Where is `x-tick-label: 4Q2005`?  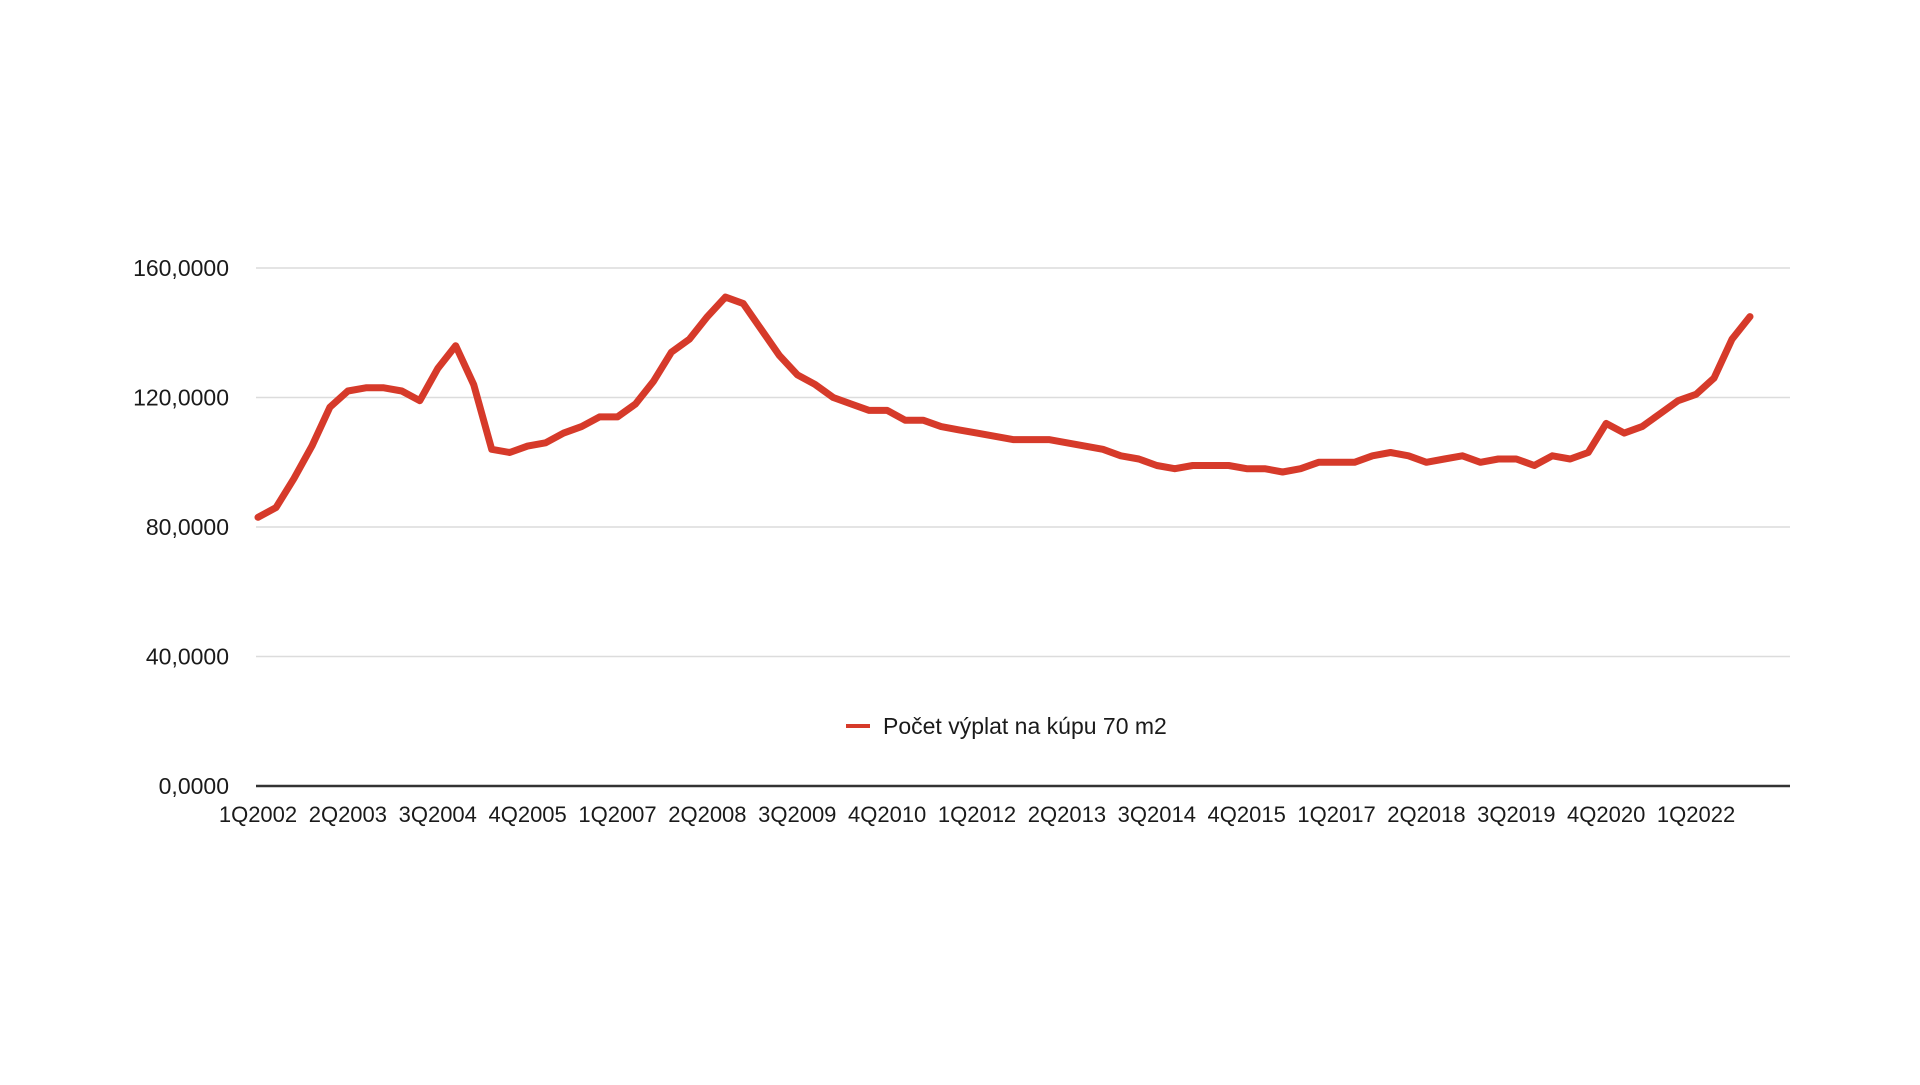
x-tick-label: 4Q2005 is located at coordinates (527, 814).